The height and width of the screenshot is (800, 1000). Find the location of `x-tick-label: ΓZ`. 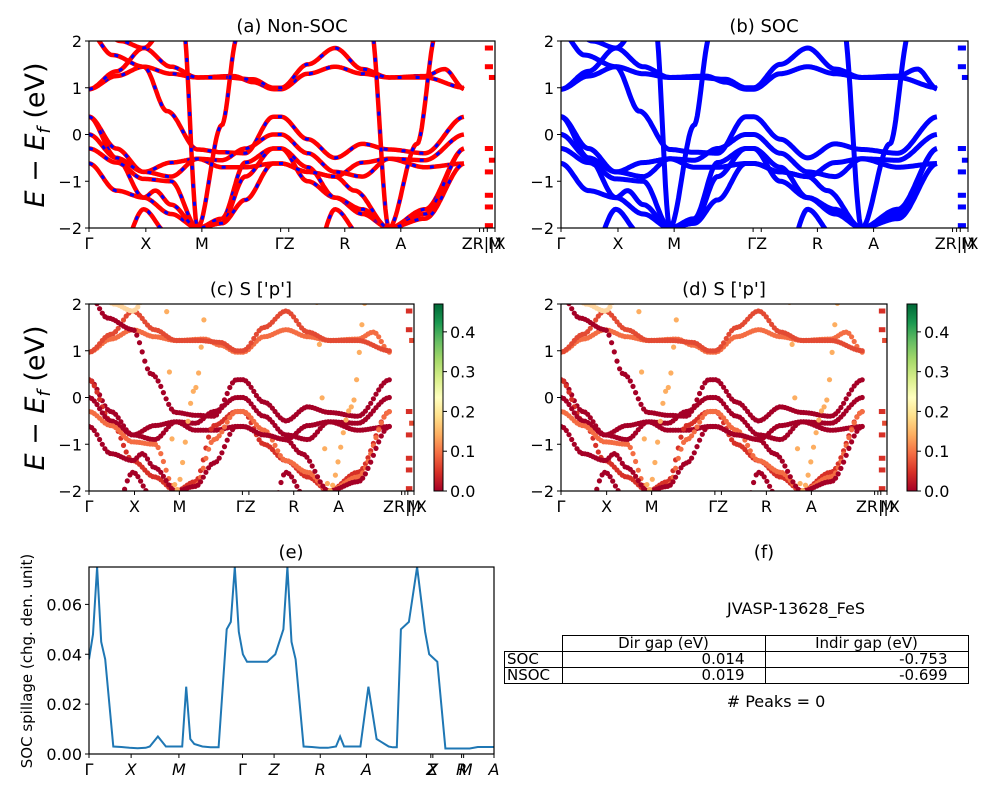

x-tick-label: ΓZ is located at coordinates (246, 506).